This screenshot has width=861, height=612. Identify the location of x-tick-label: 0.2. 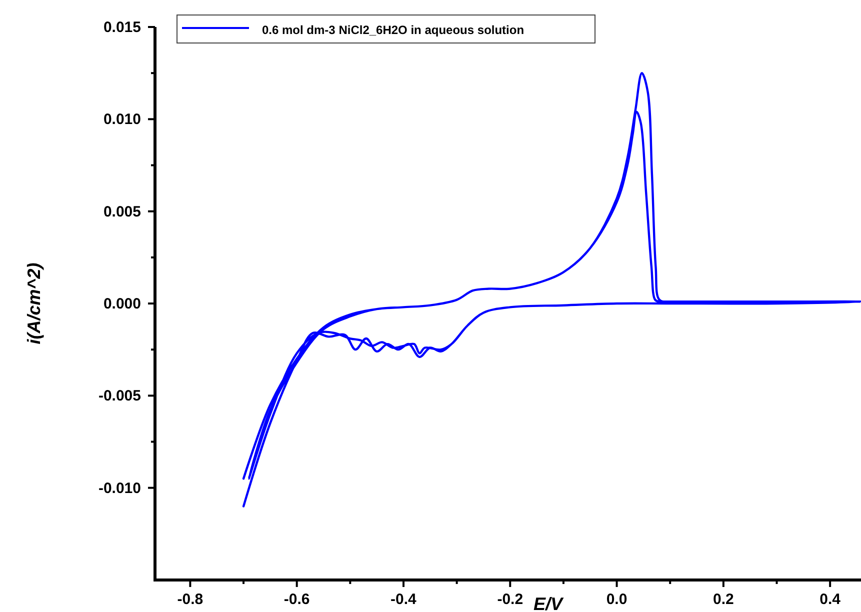
(723, 599).